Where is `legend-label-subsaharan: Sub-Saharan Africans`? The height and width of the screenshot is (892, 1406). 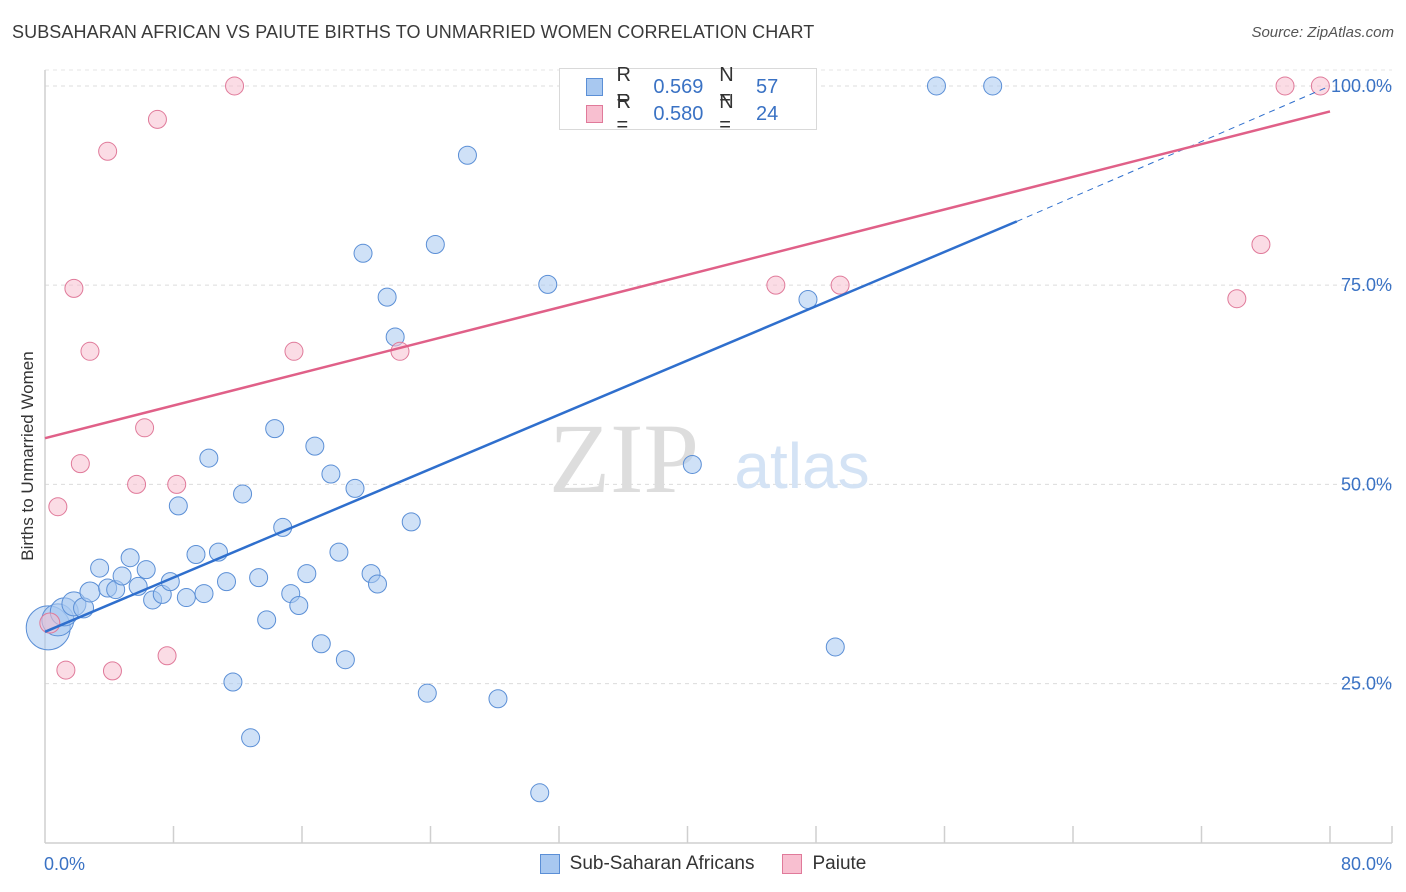 legend-label-subsaharan: Sub-Saharan Africans is located at coordinates (662, 863).